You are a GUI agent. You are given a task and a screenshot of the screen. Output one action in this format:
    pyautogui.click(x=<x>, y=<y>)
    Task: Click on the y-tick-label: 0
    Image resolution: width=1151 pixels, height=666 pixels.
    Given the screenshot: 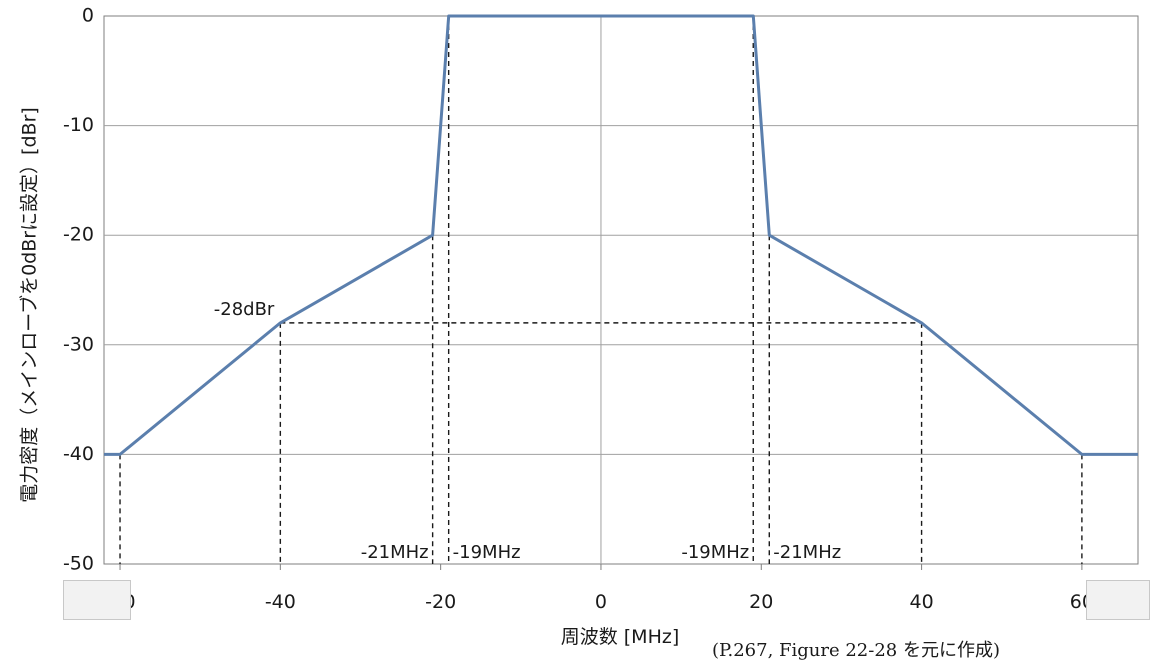 What is the action you would take?
    pyautogui.click(x=88, y=16)
    